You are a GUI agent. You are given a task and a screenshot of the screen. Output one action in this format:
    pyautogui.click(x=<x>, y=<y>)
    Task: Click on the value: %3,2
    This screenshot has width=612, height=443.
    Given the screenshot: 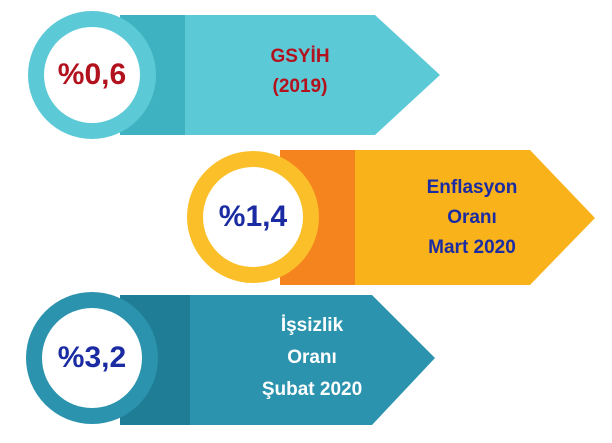 What is the action you would take?
    pyautogui.click(x=92, y=357)
    